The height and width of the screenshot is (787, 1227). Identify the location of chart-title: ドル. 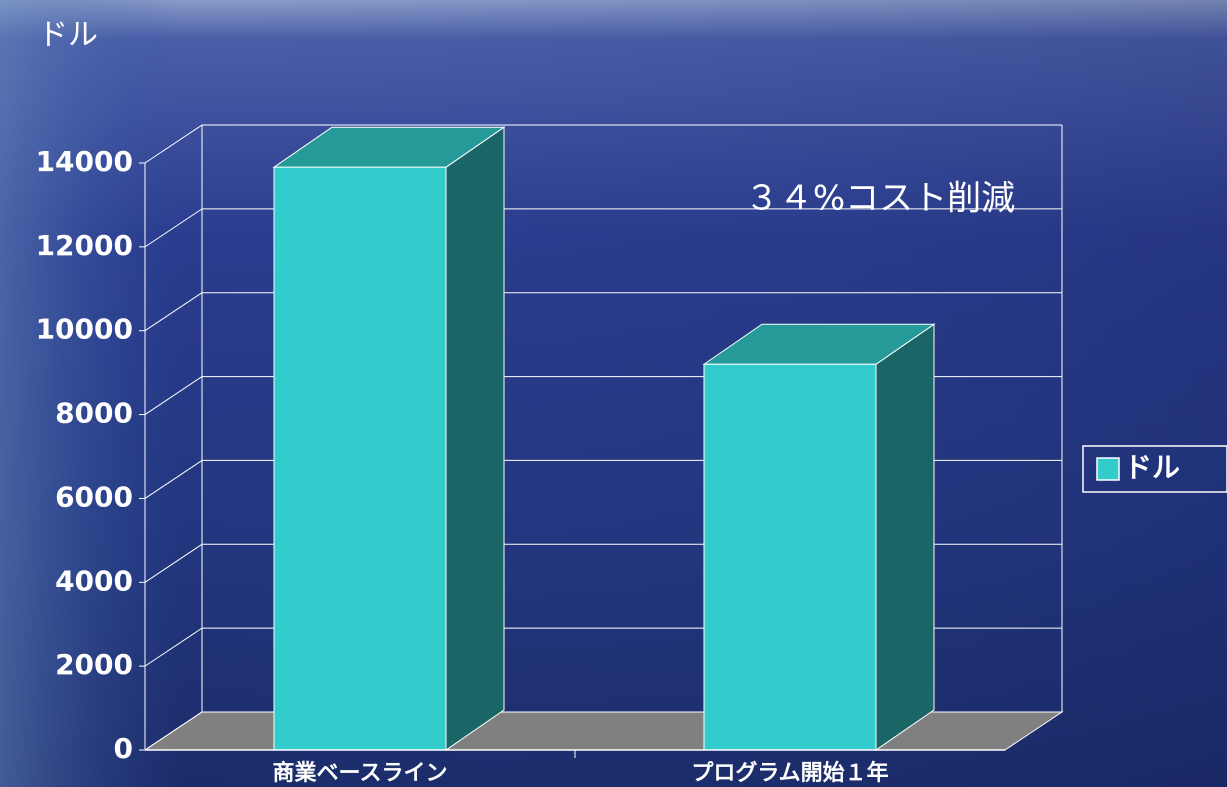
(68, 35).